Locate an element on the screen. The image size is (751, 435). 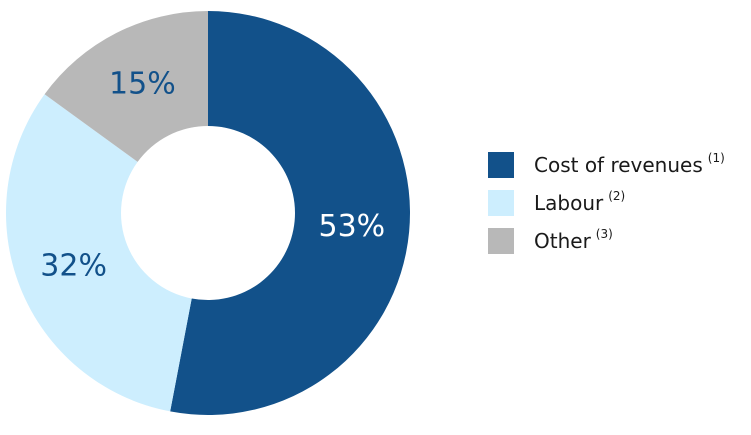
legend-label-cost-of-revenues: Cost of revenues (1) is located at coordinates (629, 164).